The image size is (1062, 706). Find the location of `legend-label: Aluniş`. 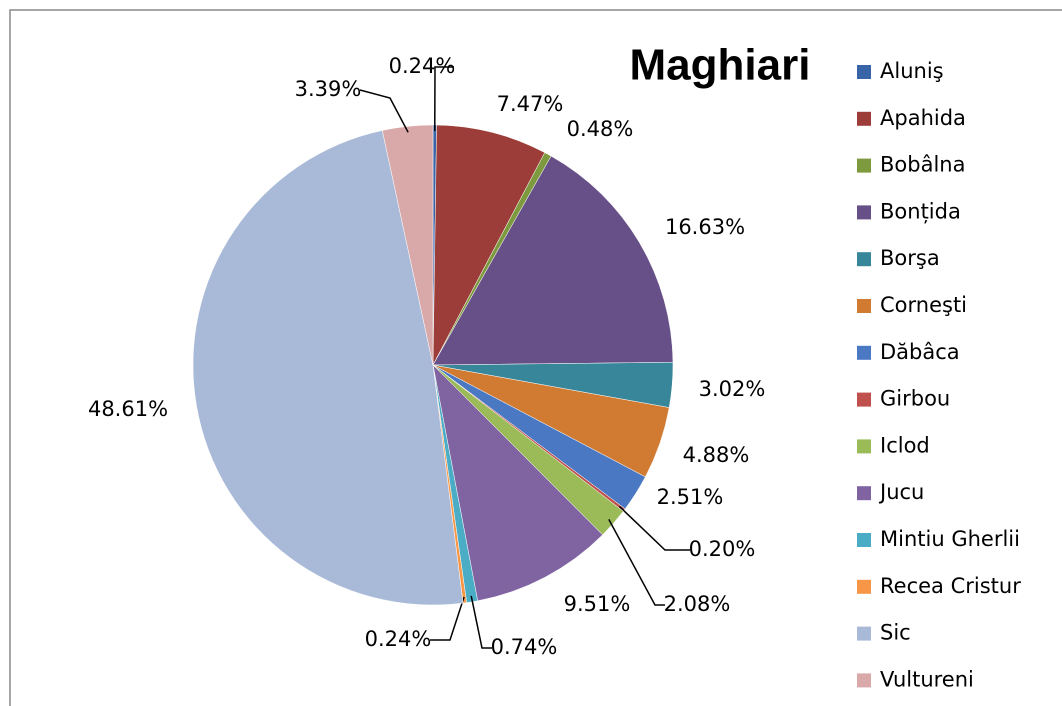

legend-label: Aluniş is located at coordinates (912, 71).